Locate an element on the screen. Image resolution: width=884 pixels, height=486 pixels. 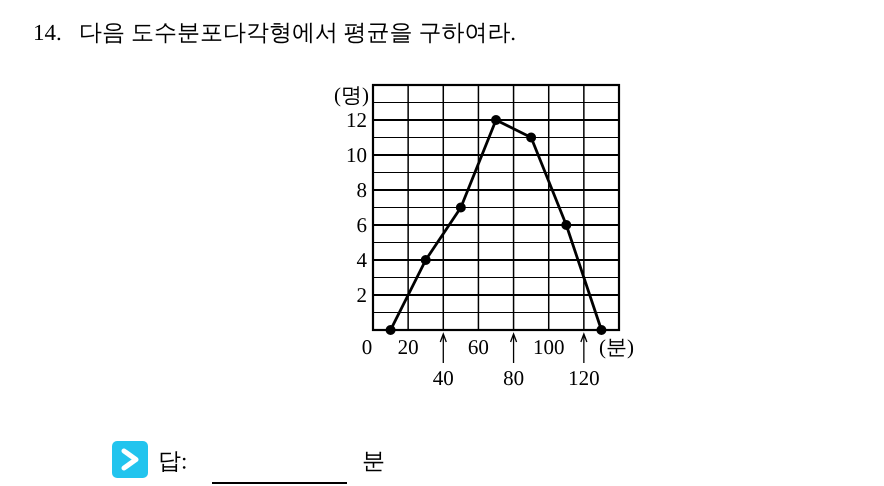
text: 분 is located at coordinates (373, 461).